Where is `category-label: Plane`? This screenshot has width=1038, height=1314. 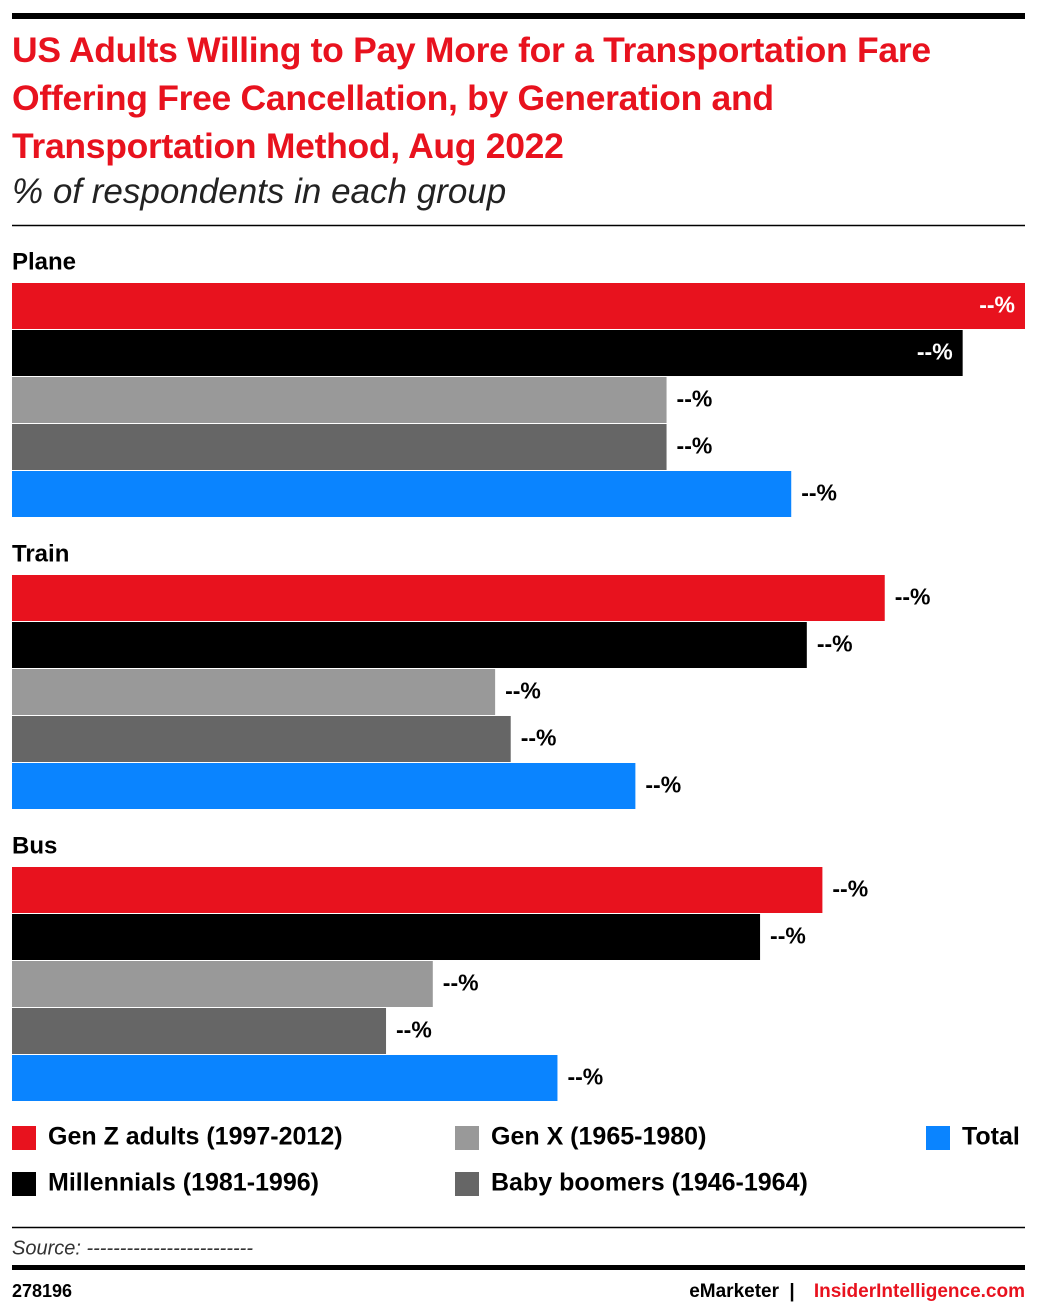 category-label: Plane is located at coordinates (44, 261).